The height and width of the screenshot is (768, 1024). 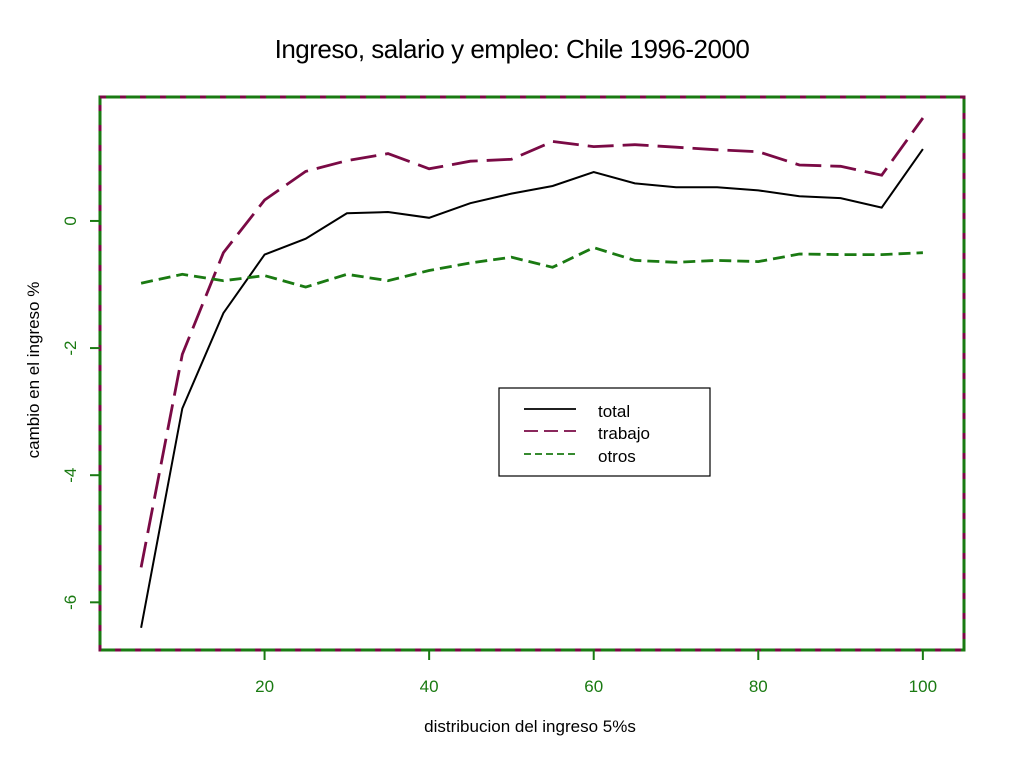 What do you see at coordinates (70, 220) in the screenshot?
I see `y-tick-label: 0` at bounding box center [70, 220].